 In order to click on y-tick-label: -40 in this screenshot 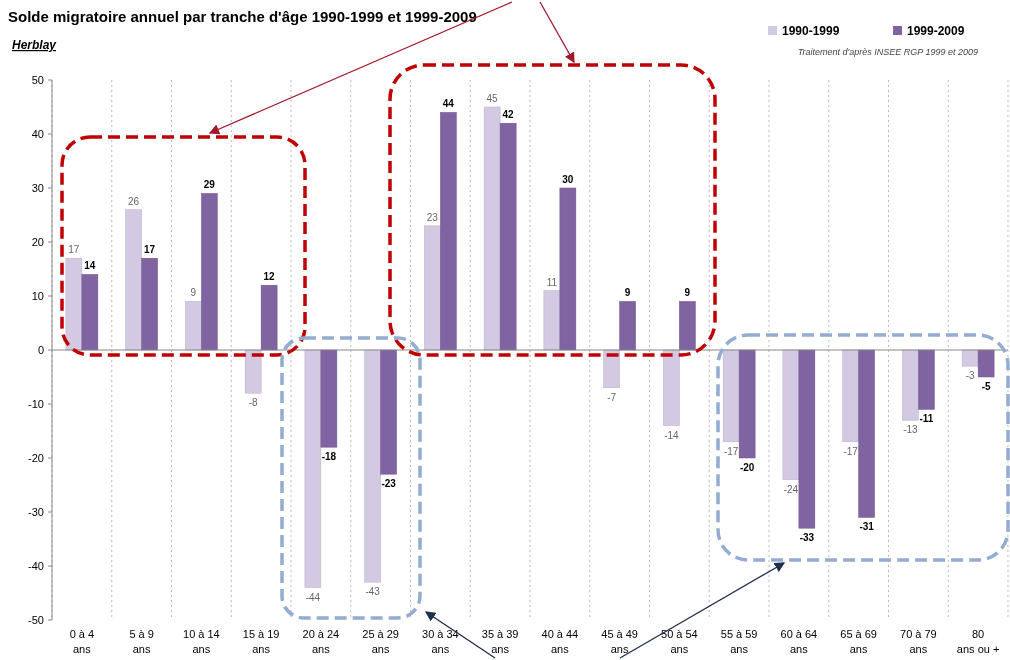, I will do `click(36, 566)`.